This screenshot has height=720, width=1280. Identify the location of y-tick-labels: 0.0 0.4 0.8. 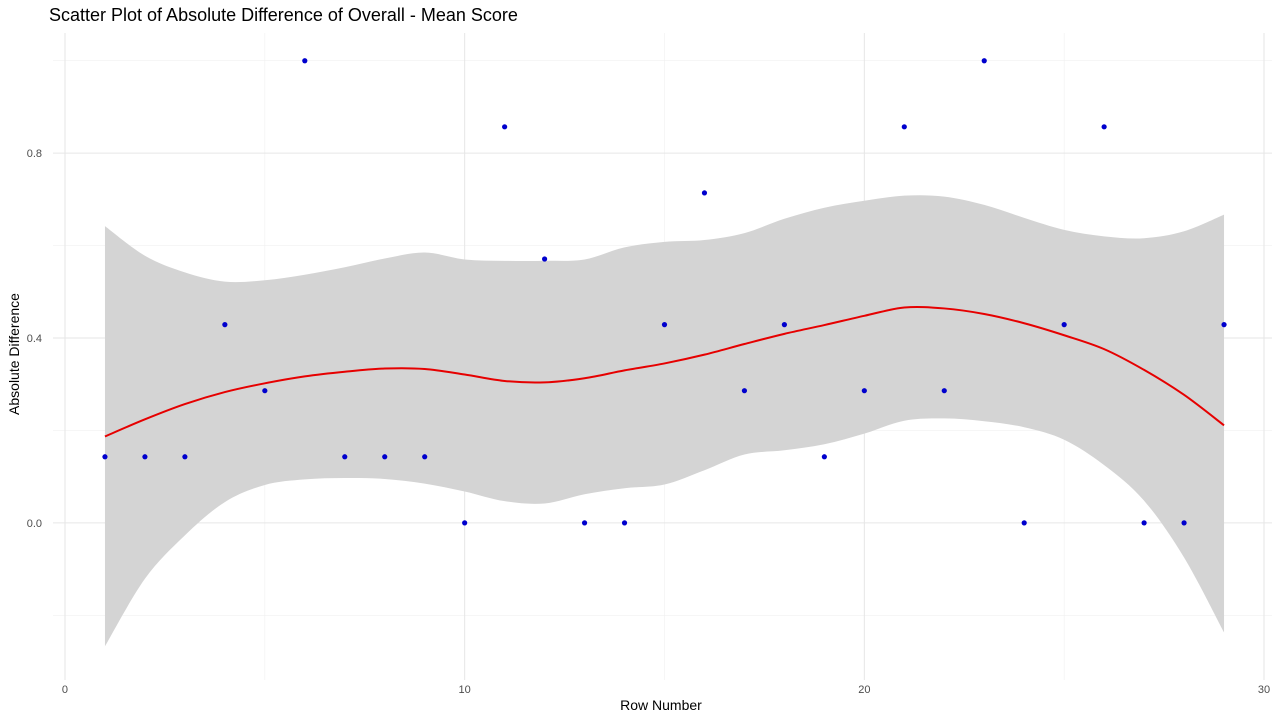
(34, 339).